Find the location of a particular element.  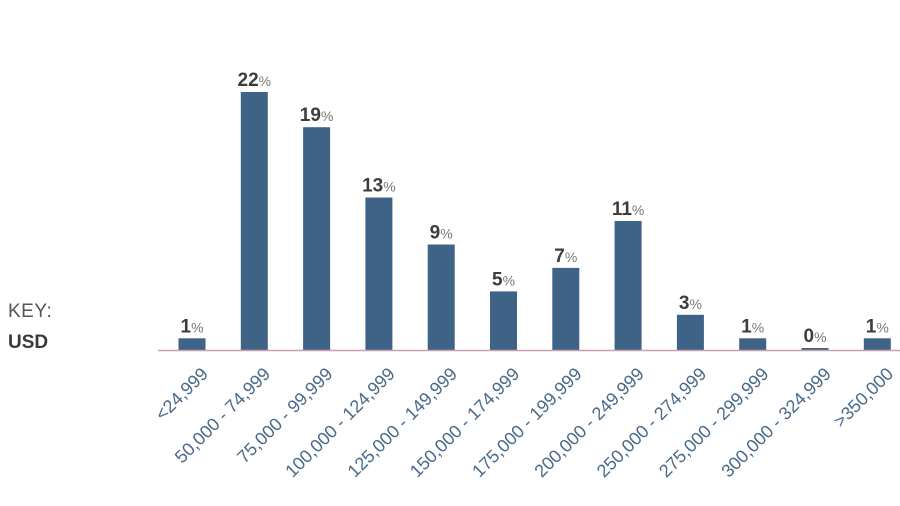

bar-value-label: 9% is located at coordinates (441, 233).